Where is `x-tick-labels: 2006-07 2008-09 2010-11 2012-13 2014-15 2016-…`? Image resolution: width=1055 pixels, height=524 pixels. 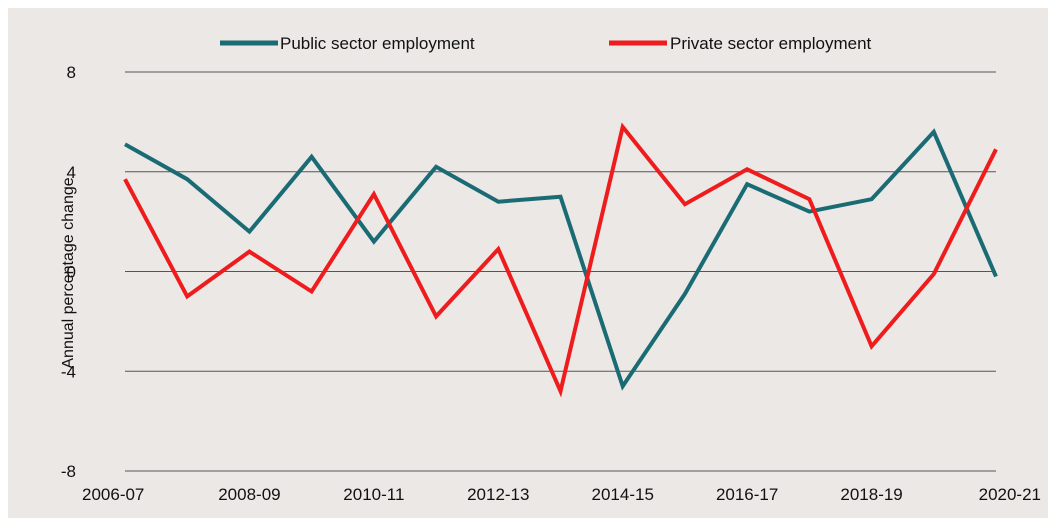 x-tick-labels: 2006-07 2008-09 2010-11 2012-13 2014-15 2016-… is located at coordinates (561, 494).